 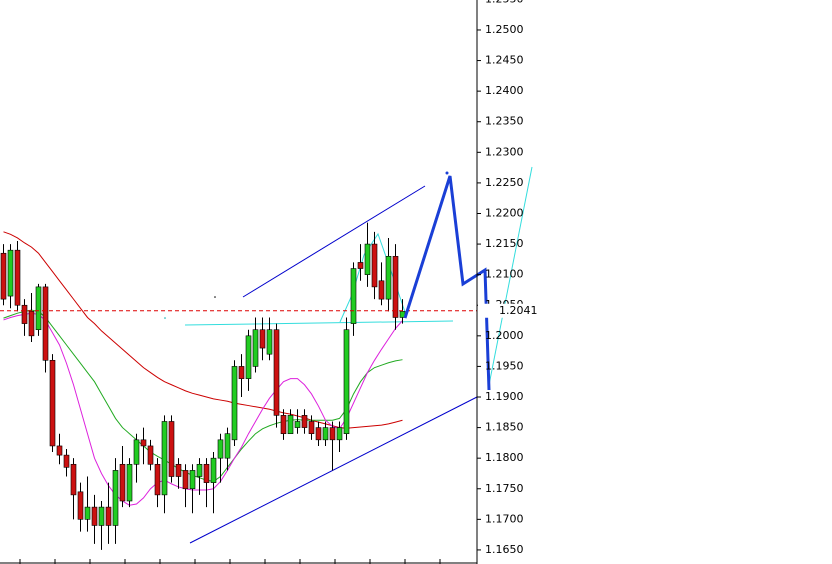 I want to click on forecast-dot, so click(x=447, y=173).